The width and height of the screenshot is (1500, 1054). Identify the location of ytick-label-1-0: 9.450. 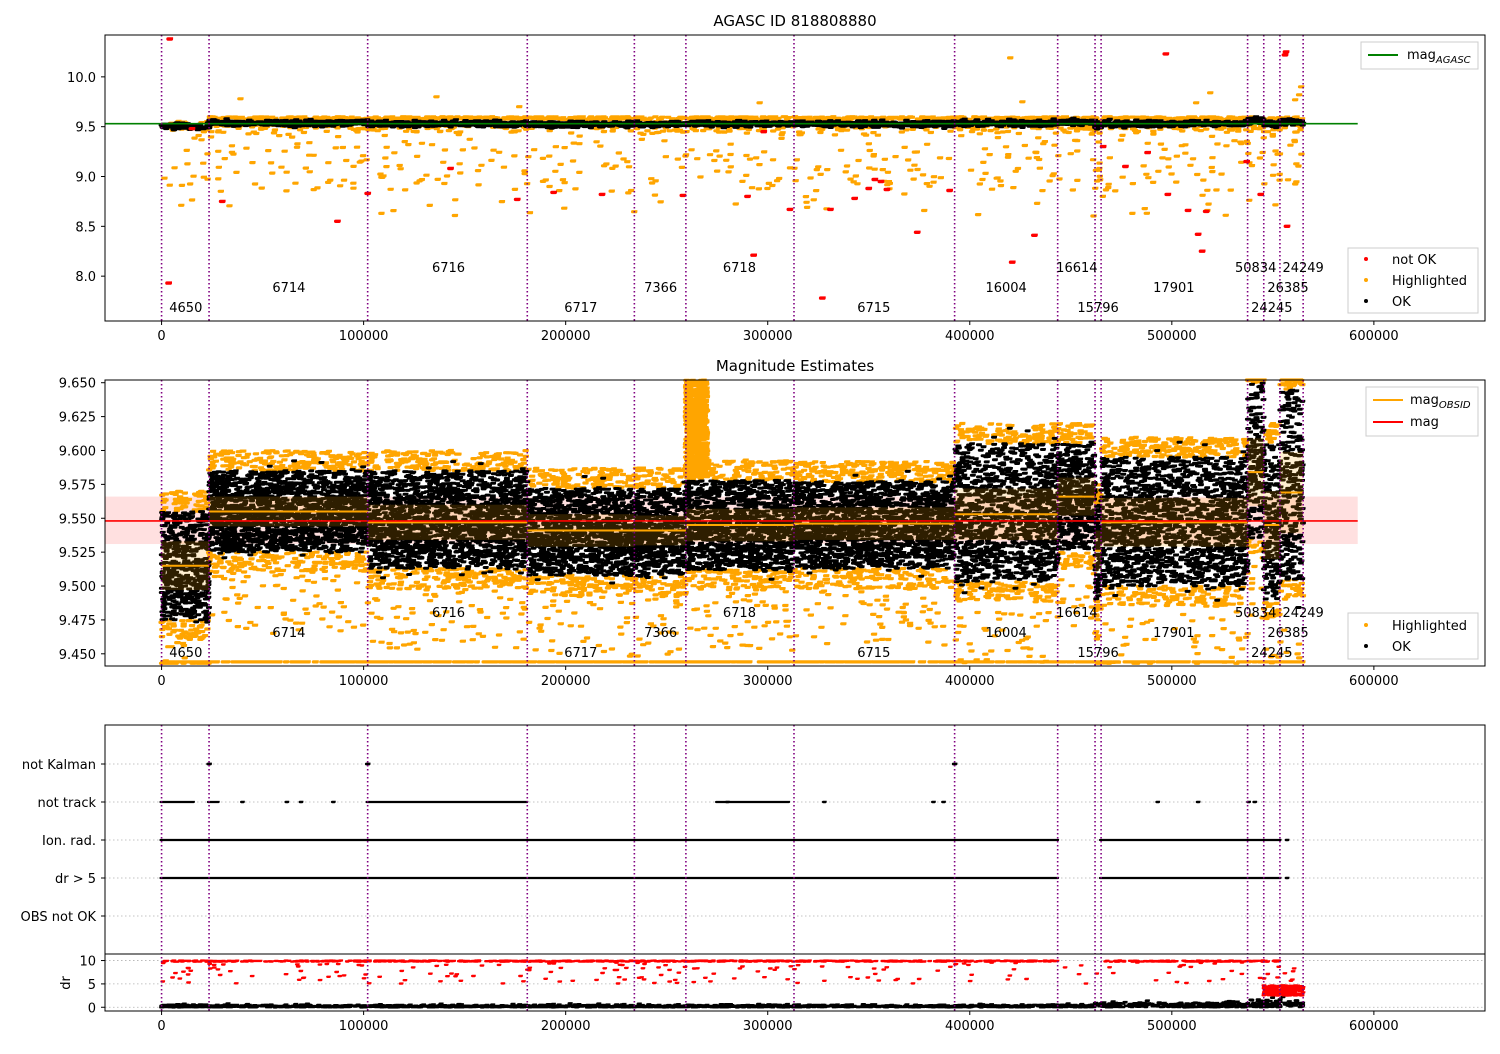
(77, 655).